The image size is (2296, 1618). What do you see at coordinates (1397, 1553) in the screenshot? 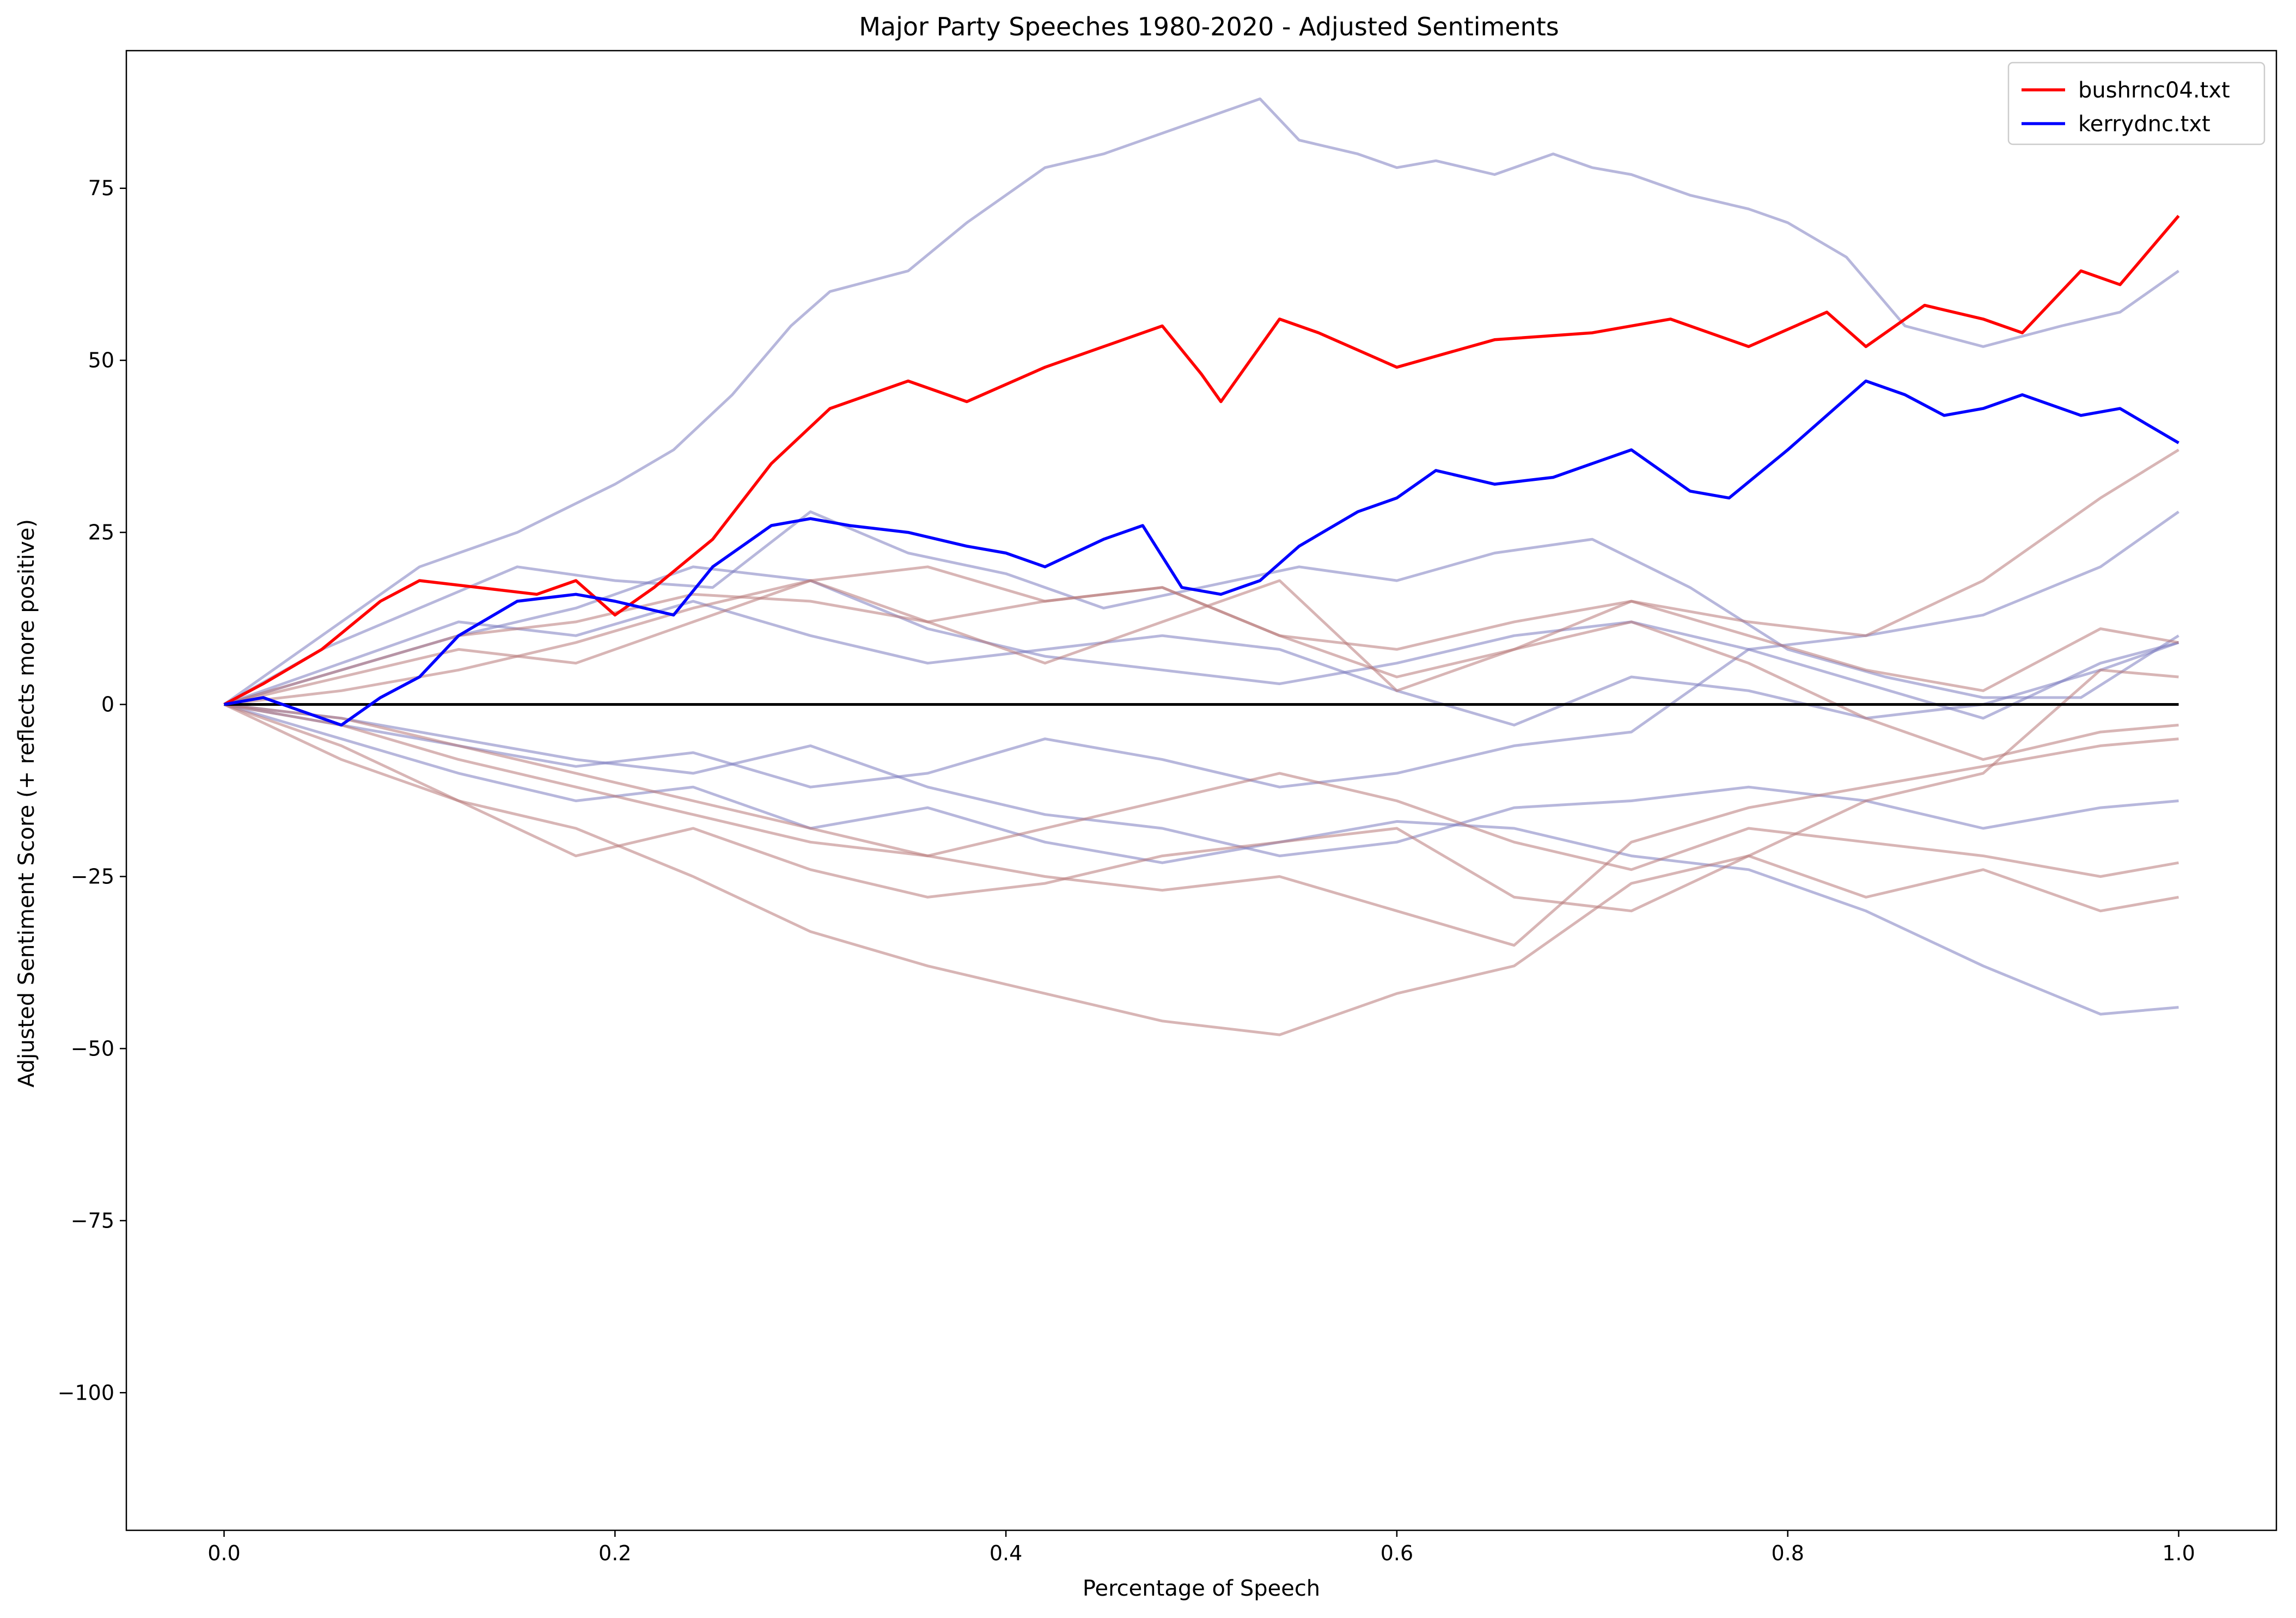
I see `x-tick-label: 0.6` at bounding box center [1397, 1553].